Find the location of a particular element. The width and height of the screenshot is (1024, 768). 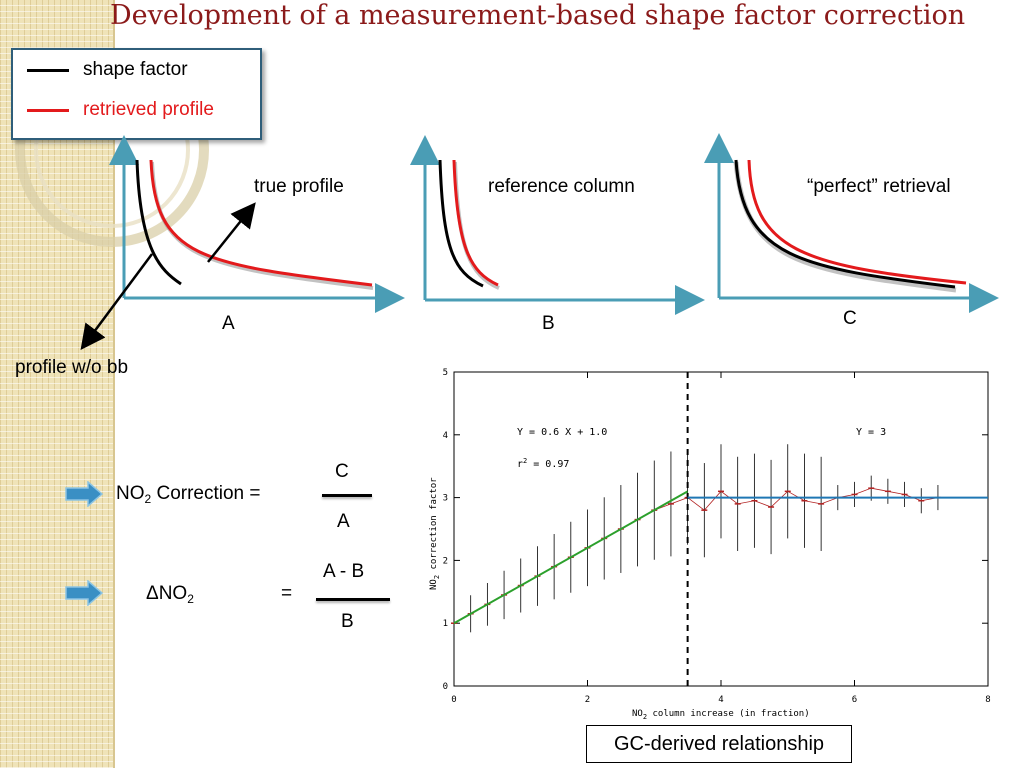

x-tick-label: 0 is located at coordinates (453, 700).